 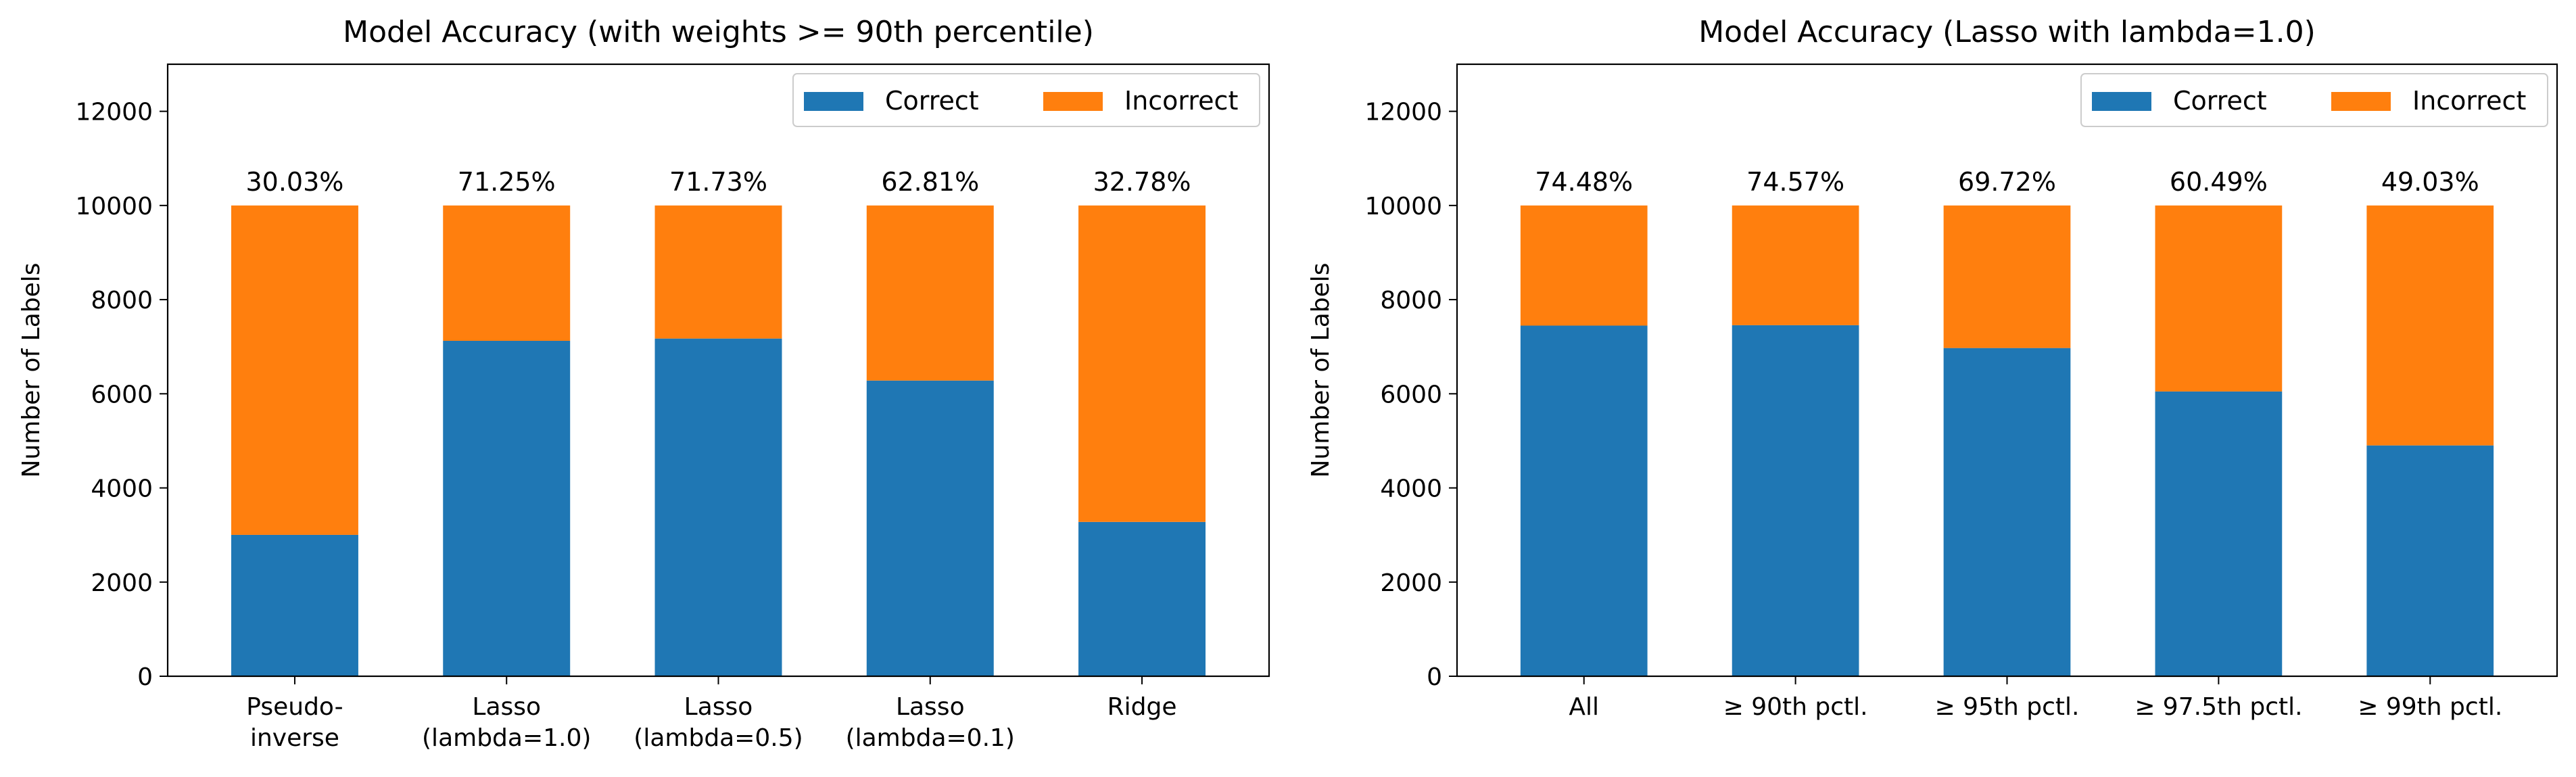 What do you see at coordinates (1584, 707) in the screenshot?
I see `x-tick-label: All` at bounding box center [1584, 707].